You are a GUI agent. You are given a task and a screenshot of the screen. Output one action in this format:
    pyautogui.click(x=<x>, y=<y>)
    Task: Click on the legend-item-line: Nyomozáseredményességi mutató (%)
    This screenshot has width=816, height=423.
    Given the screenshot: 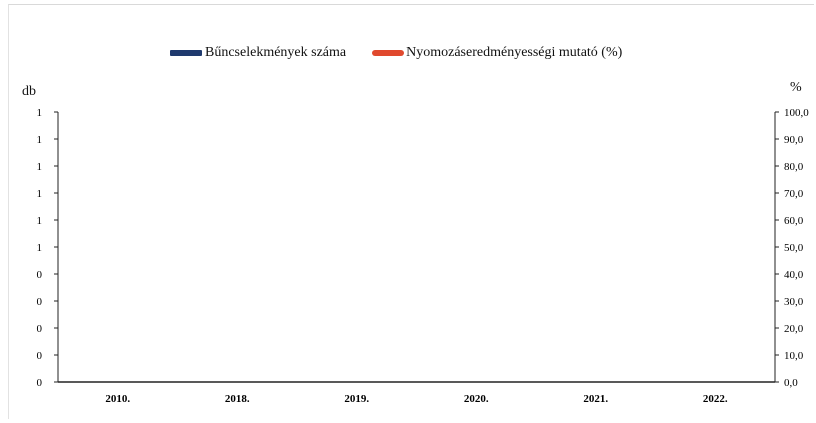 What is the action you would take?
    pyautogui.click(x=484, y=53)
    